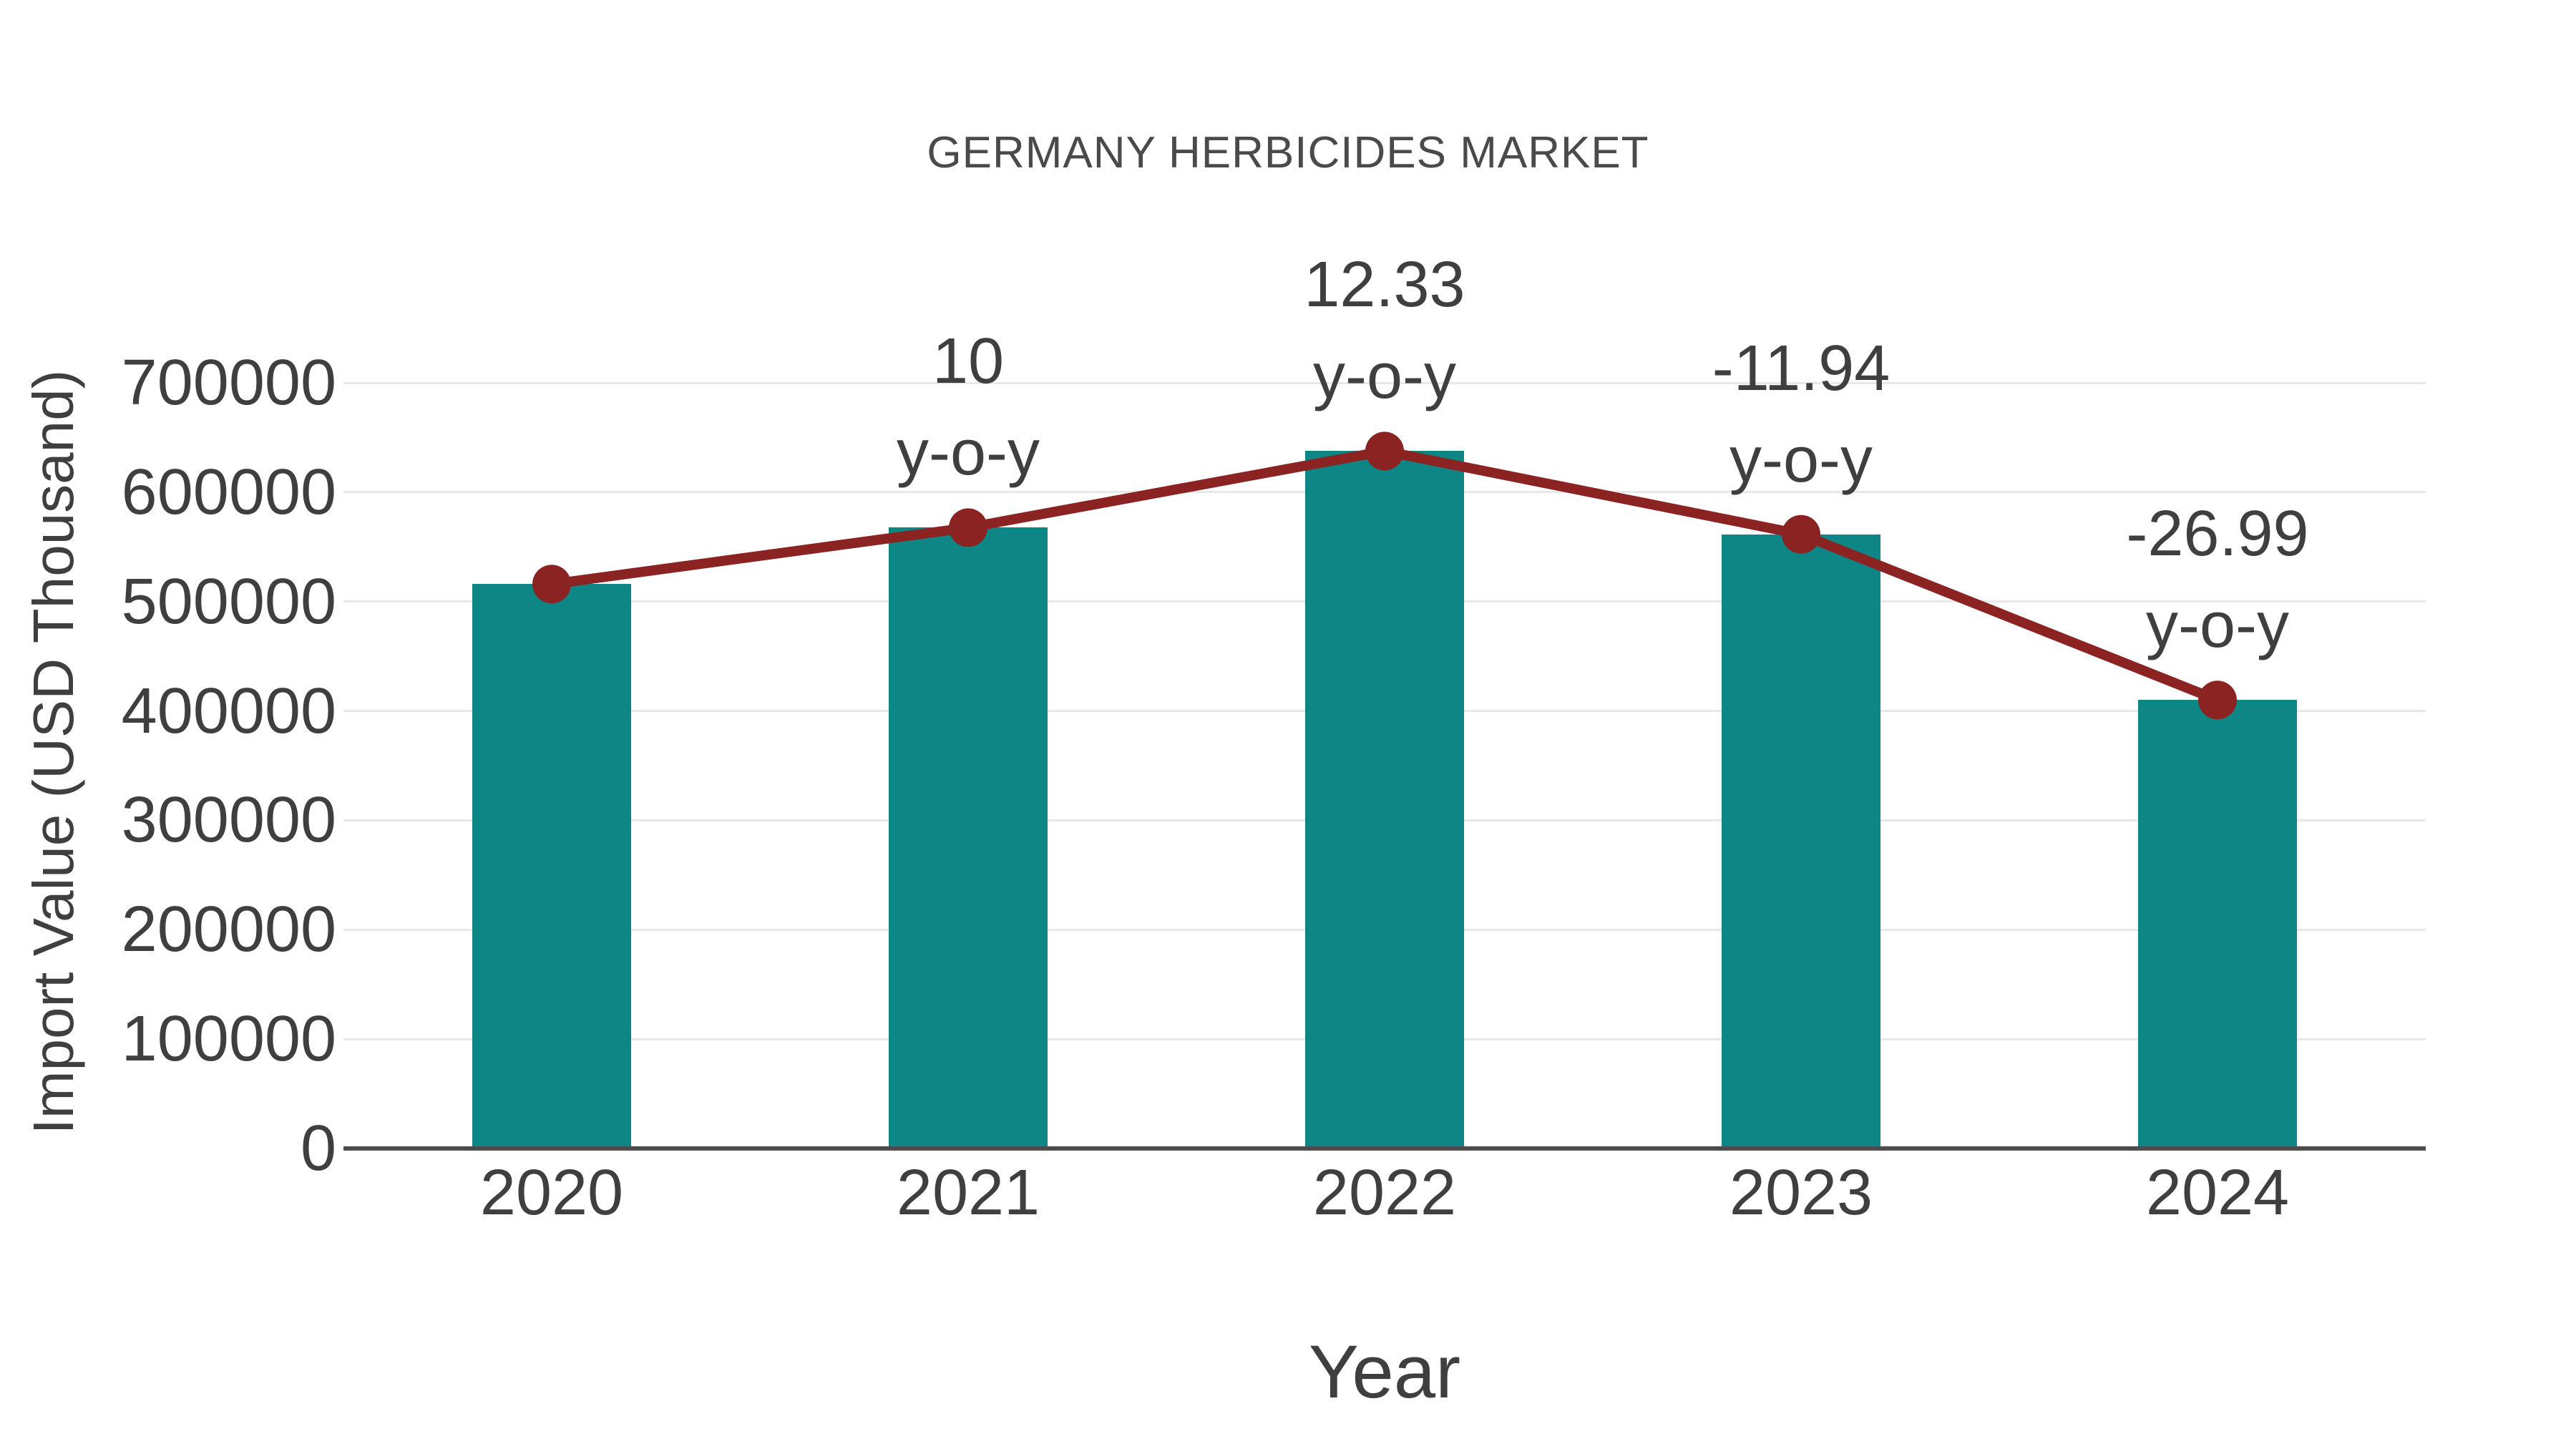 The width and height of the screenshot is (2576, 1449). I want to click on x-axis-title: Year, so click(1384, 1372).